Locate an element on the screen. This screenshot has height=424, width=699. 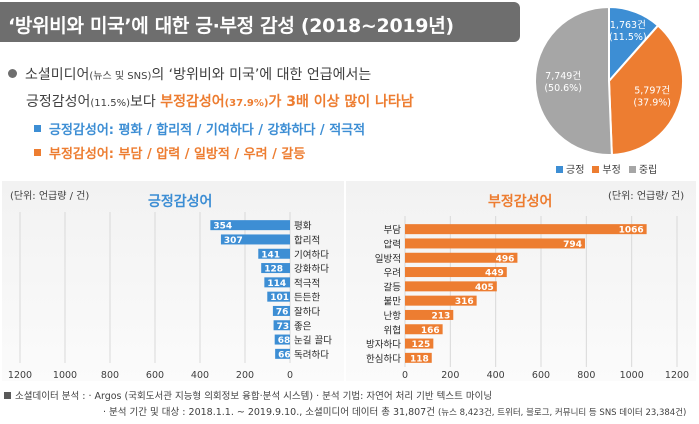
pie-label-2: 5,797건 (37.9%) is located at coordinates (652, 96).